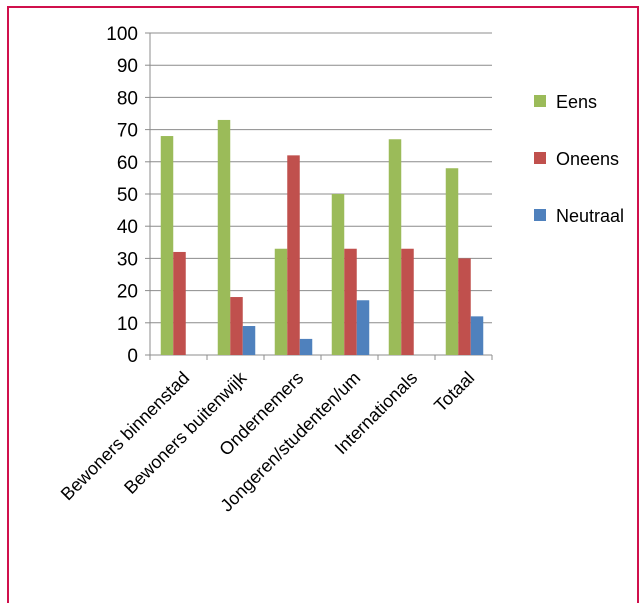 The image size is (644, 603). I want to click on legend-swatch-neutraal, so click(540, 215).